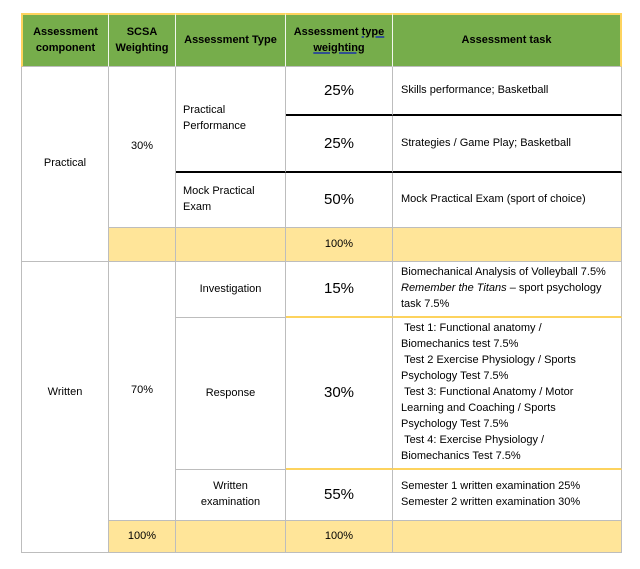 This screenshot has width=640, height=569. What do you see at coordinates (65, 40) in the screenshot?
I see `header-cell-assessment-component: Assessment component` at bounding box center [65, 40].